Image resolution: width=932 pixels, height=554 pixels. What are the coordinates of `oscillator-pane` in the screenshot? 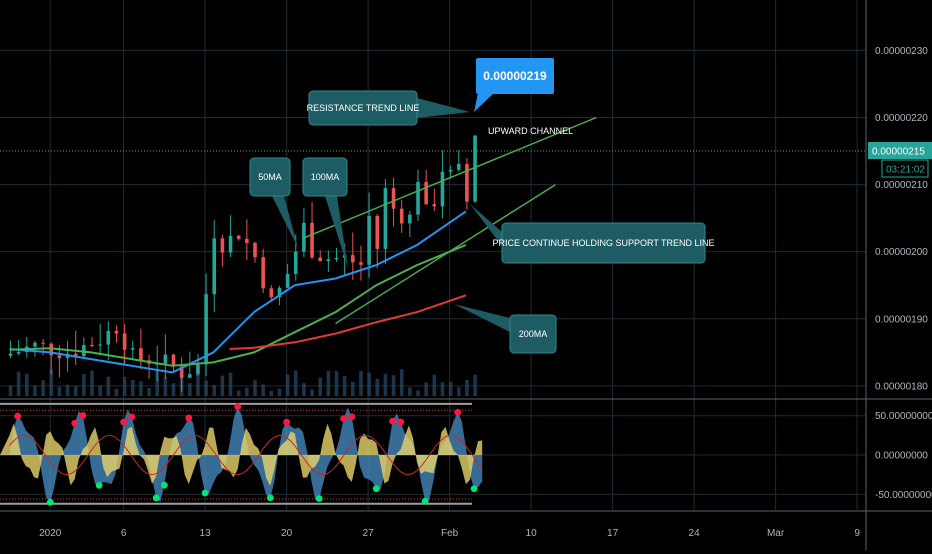 It's located at (241, 454).